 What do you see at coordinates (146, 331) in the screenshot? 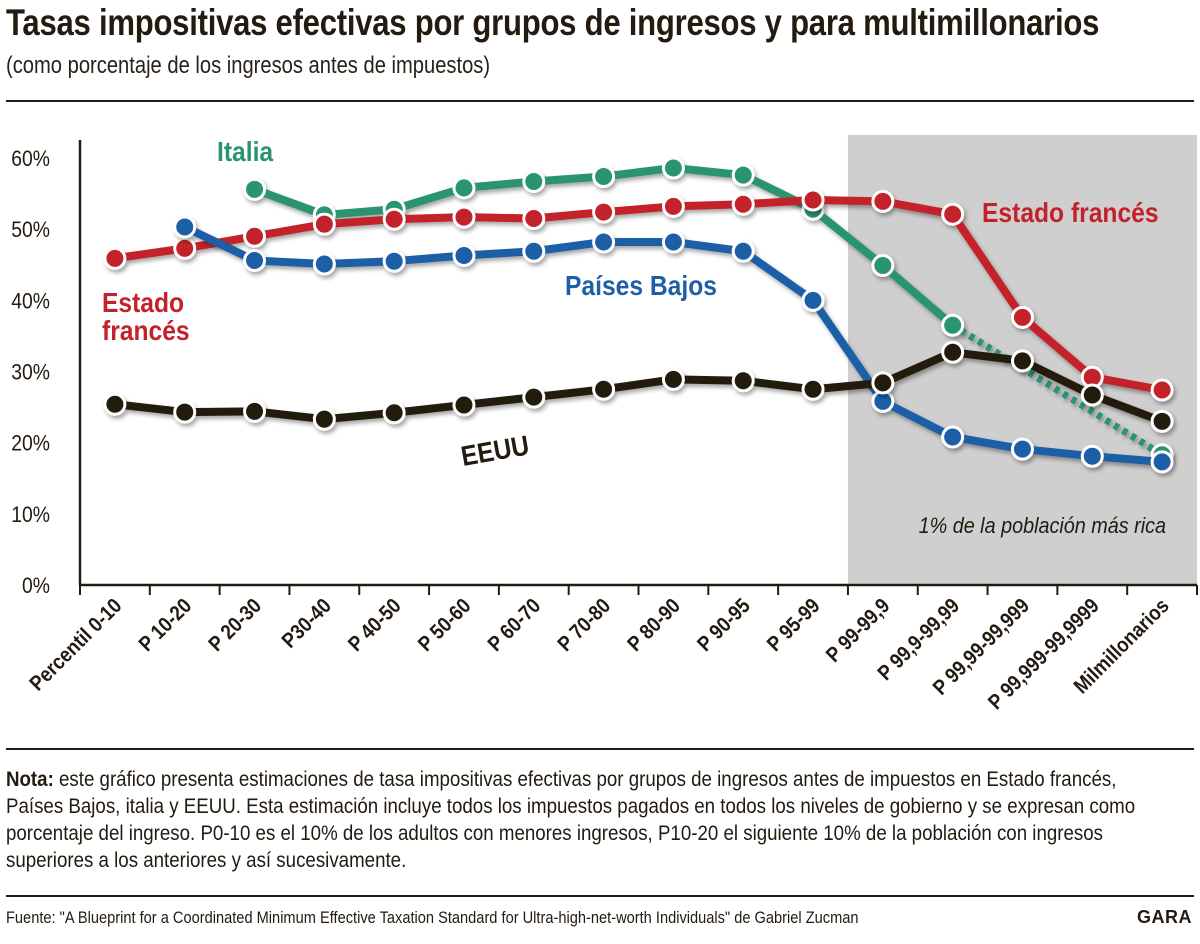
I see `series-label-estado-frances-left: francés` at bounding box center [146, 331].